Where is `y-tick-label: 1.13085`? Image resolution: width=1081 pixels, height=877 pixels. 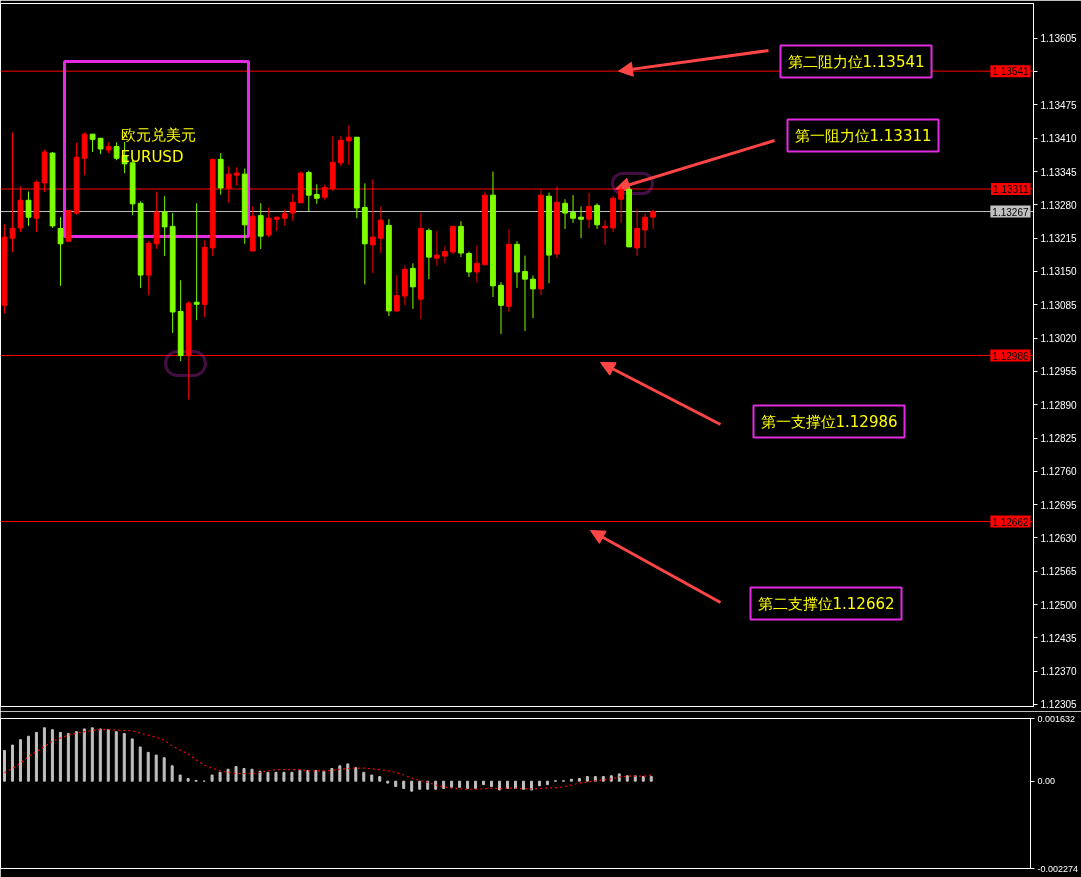
y-tick-label: 1.13085 is located at coordinates (1059, 305).